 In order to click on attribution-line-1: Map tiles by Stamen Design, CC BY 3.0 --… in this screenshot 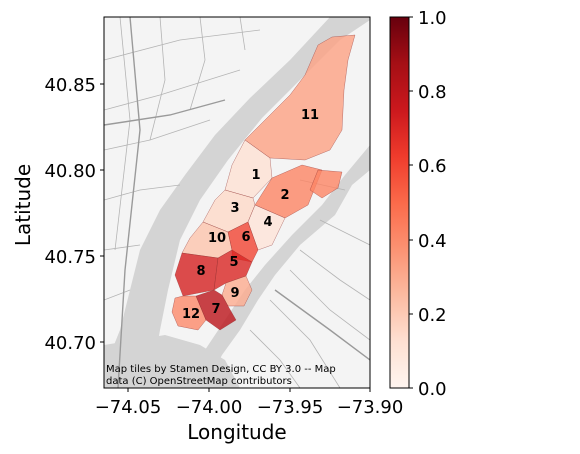, I will do `click(221, 369)`.